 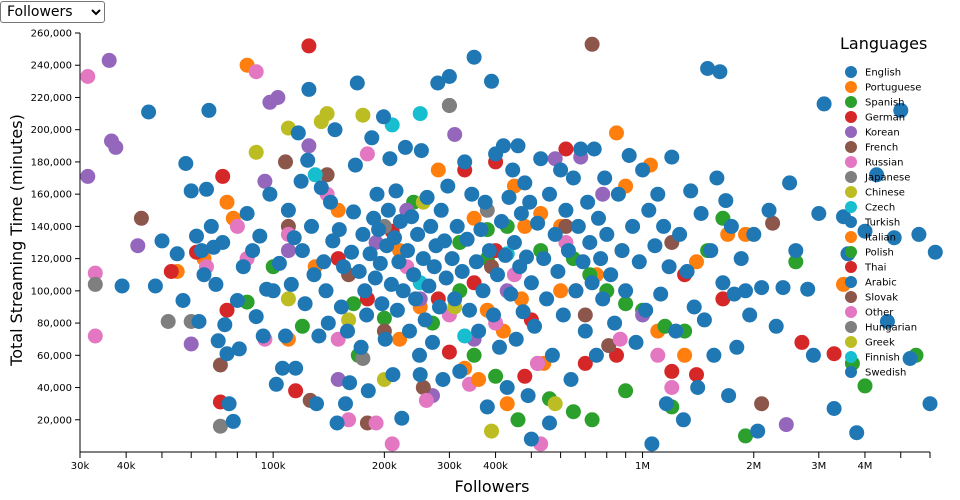 I want to click on metric-dropdown: Followers, so click(x=52, y=12).